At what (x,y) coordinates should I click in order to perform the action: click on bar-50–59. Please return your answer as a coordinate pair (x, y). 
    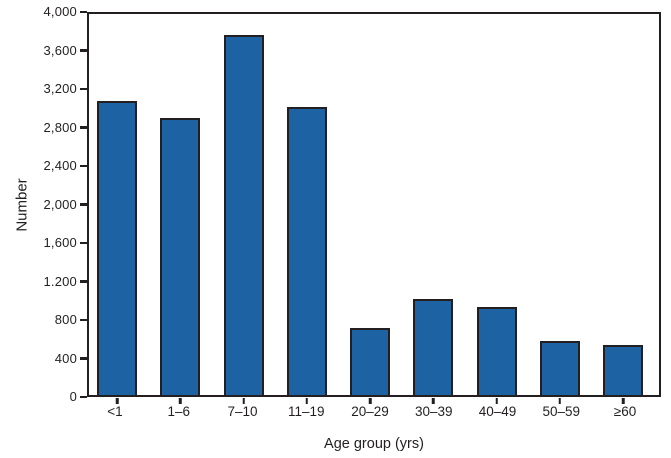
    Looking at the image, I should click on (559, 367).